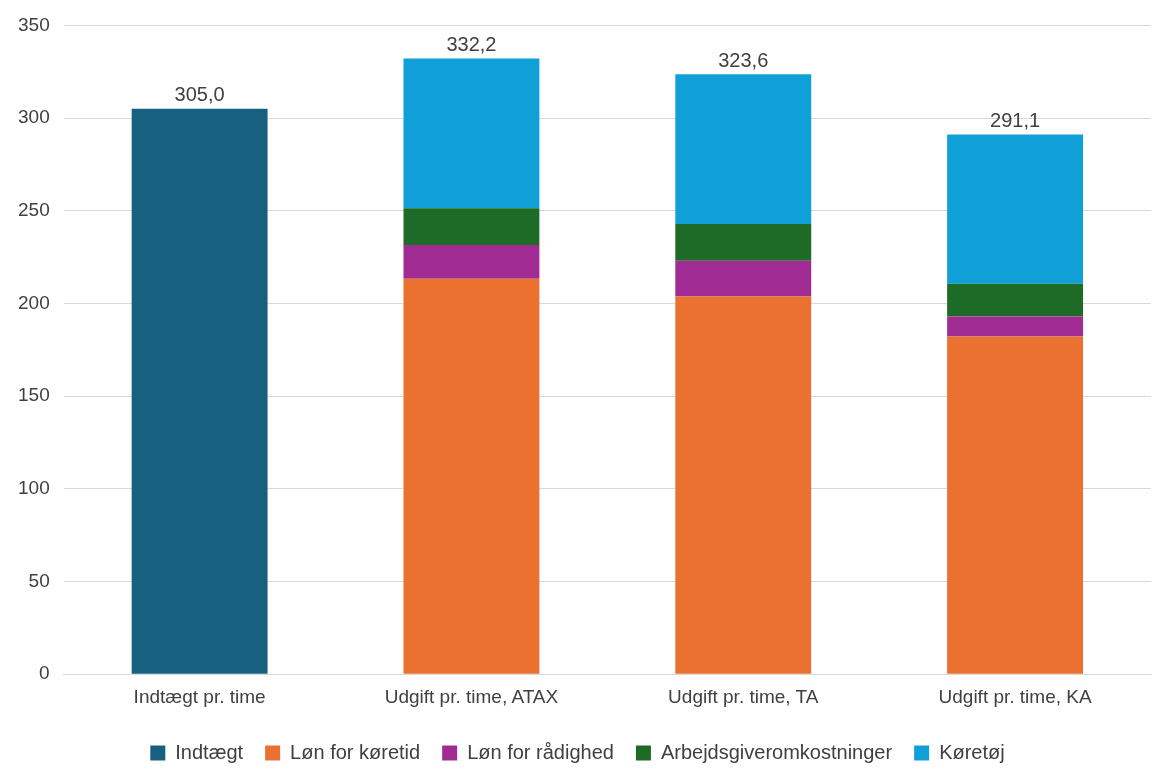 The width and height of the screenshot is (1159, 773). I want to click on y-tick-label: 200, so click(34, 302).